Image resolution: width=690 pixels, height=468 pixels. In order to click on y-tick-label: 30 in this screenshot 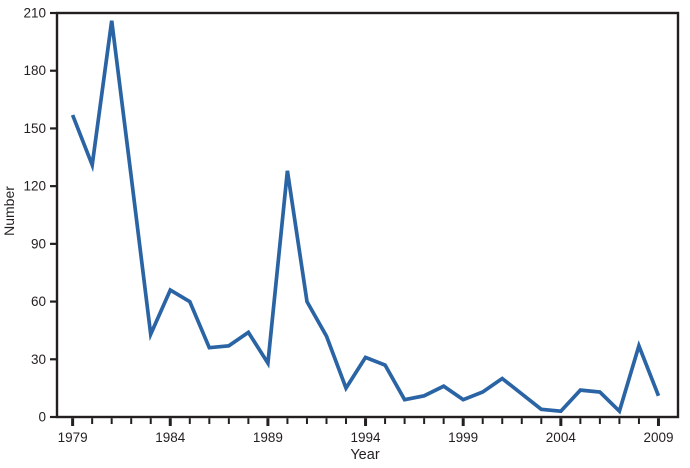, I will do `click(38, 359)`.